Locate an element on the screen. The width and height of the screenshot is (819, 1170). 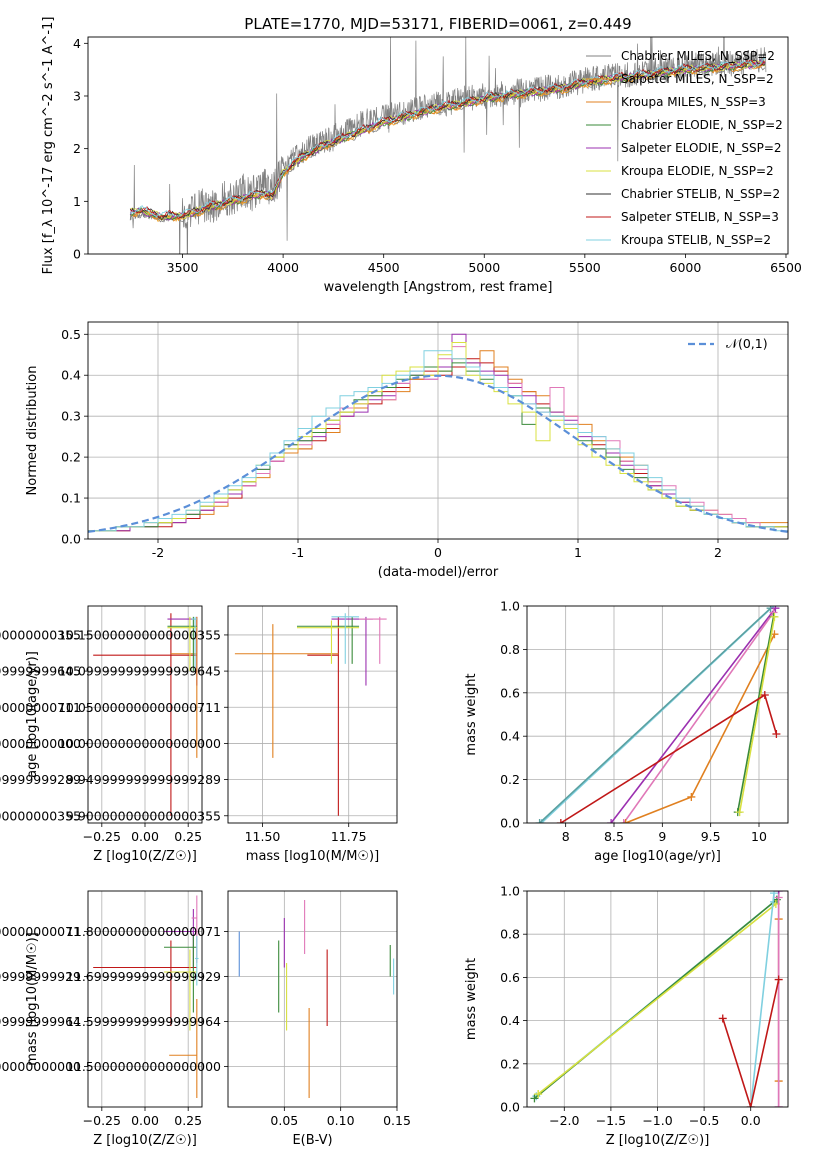
x-axis-label: wavelength [Angstrom, rest frame] is located at coordinates (438, 287).